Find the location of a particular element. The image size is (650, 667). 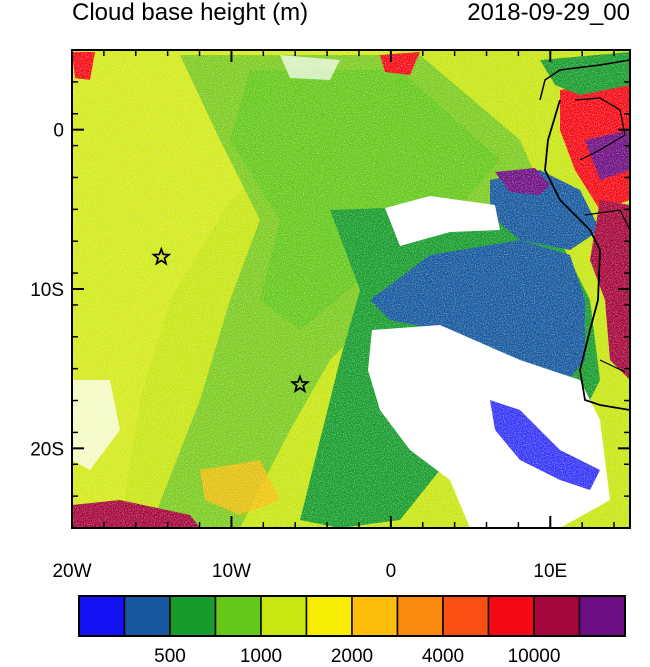

colorbar-label: 1000 is located at coordinates (261, 656).